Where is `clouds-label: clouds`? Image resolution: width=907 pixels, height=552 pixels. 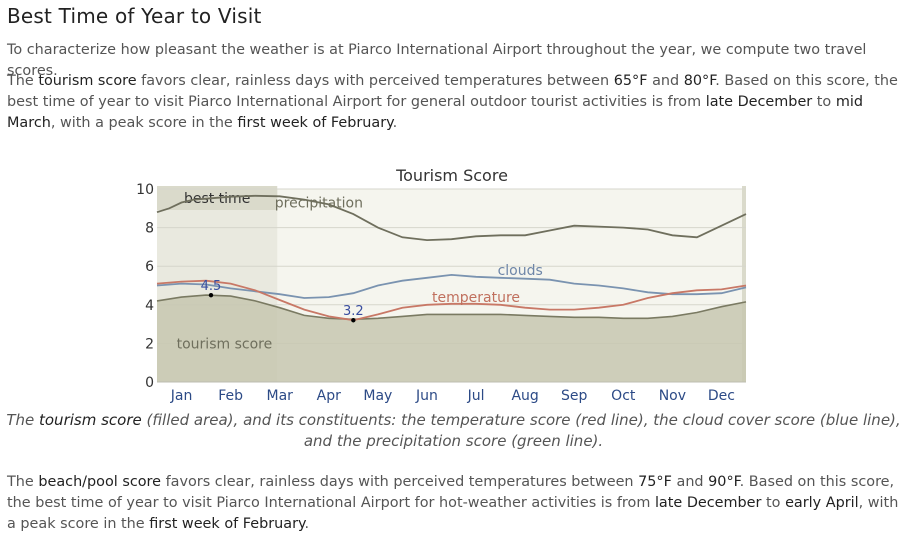 clouds-label: clouds is located at coordinates (520, 271).